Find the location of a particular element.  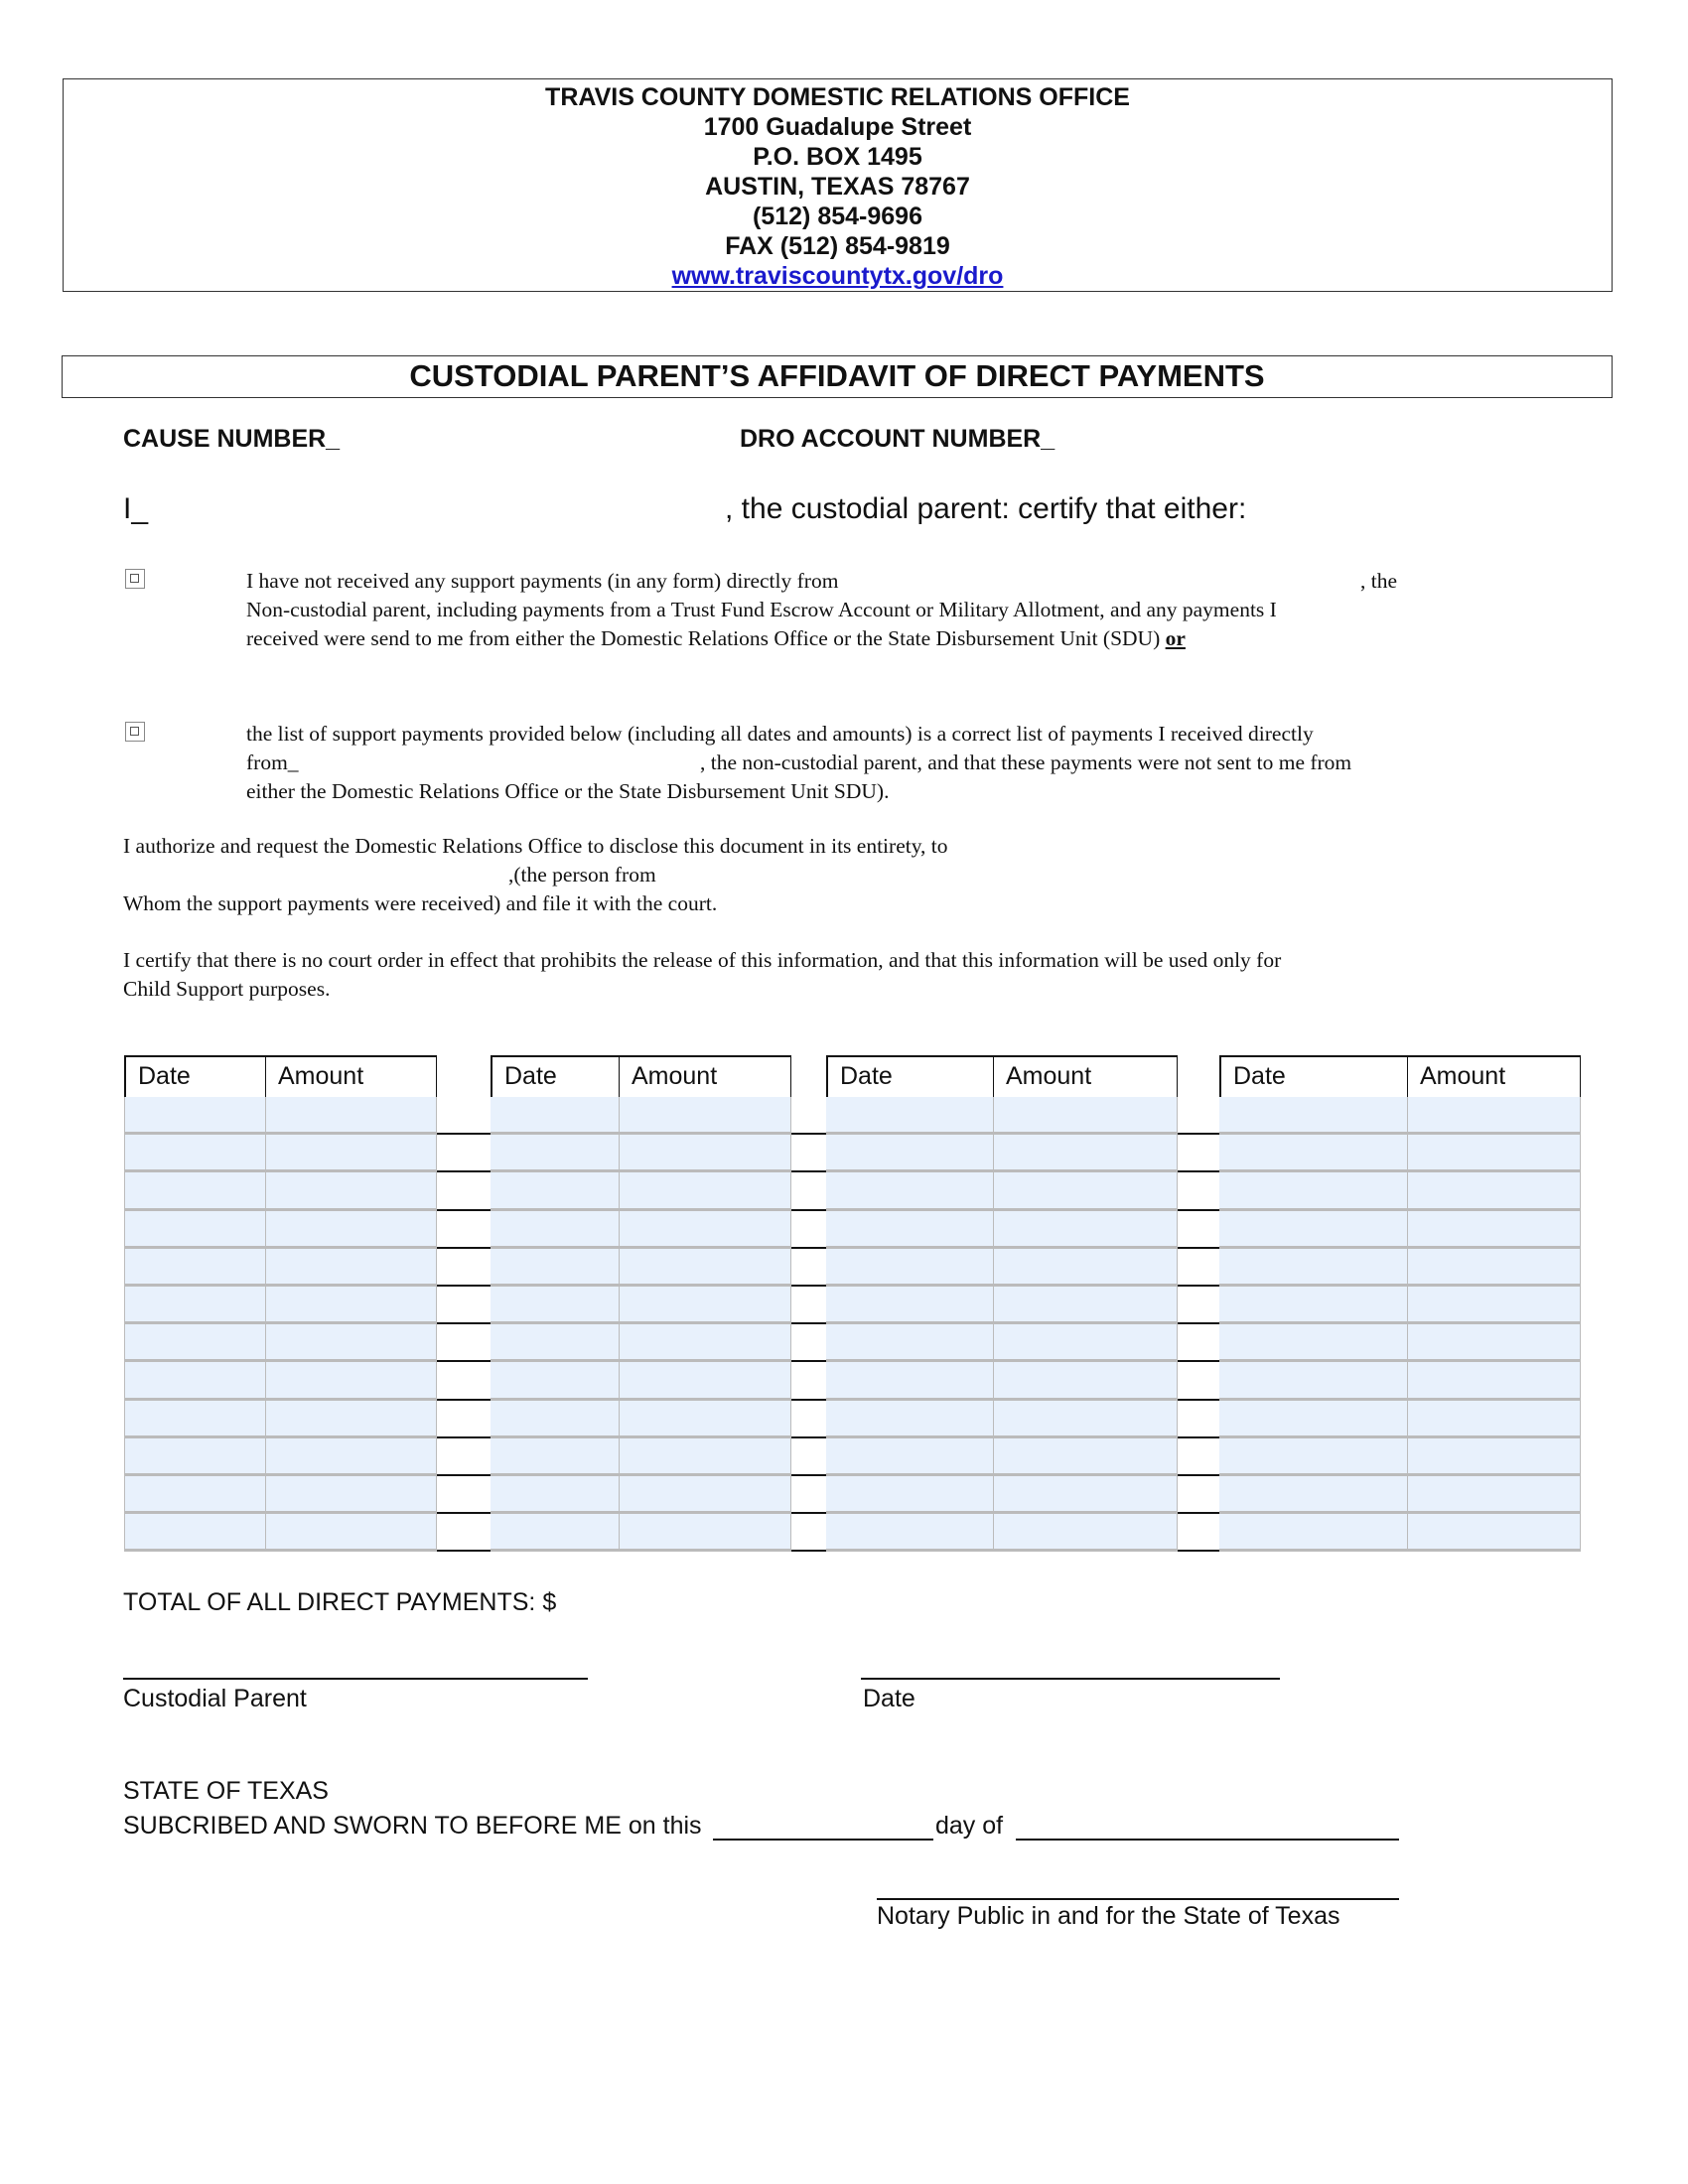

cause-number-field: CAUSE NUMBER_ is located at coordinates (232, 439).